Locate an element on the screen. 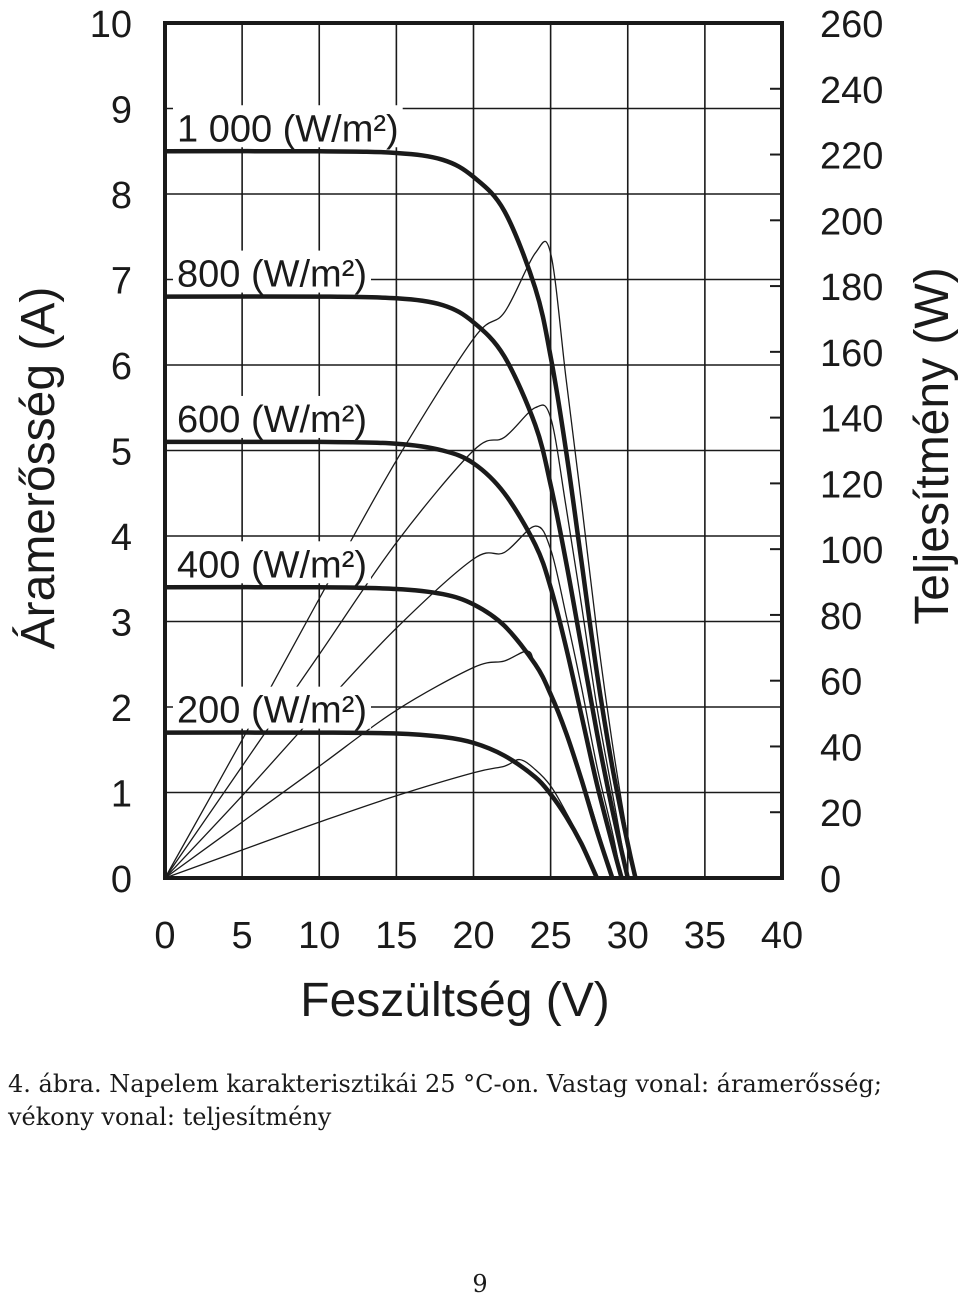 Image resolution: width=960 pixels, height=1300 pixels. y-tick-label: 5 is located at coordinates (121, 453).